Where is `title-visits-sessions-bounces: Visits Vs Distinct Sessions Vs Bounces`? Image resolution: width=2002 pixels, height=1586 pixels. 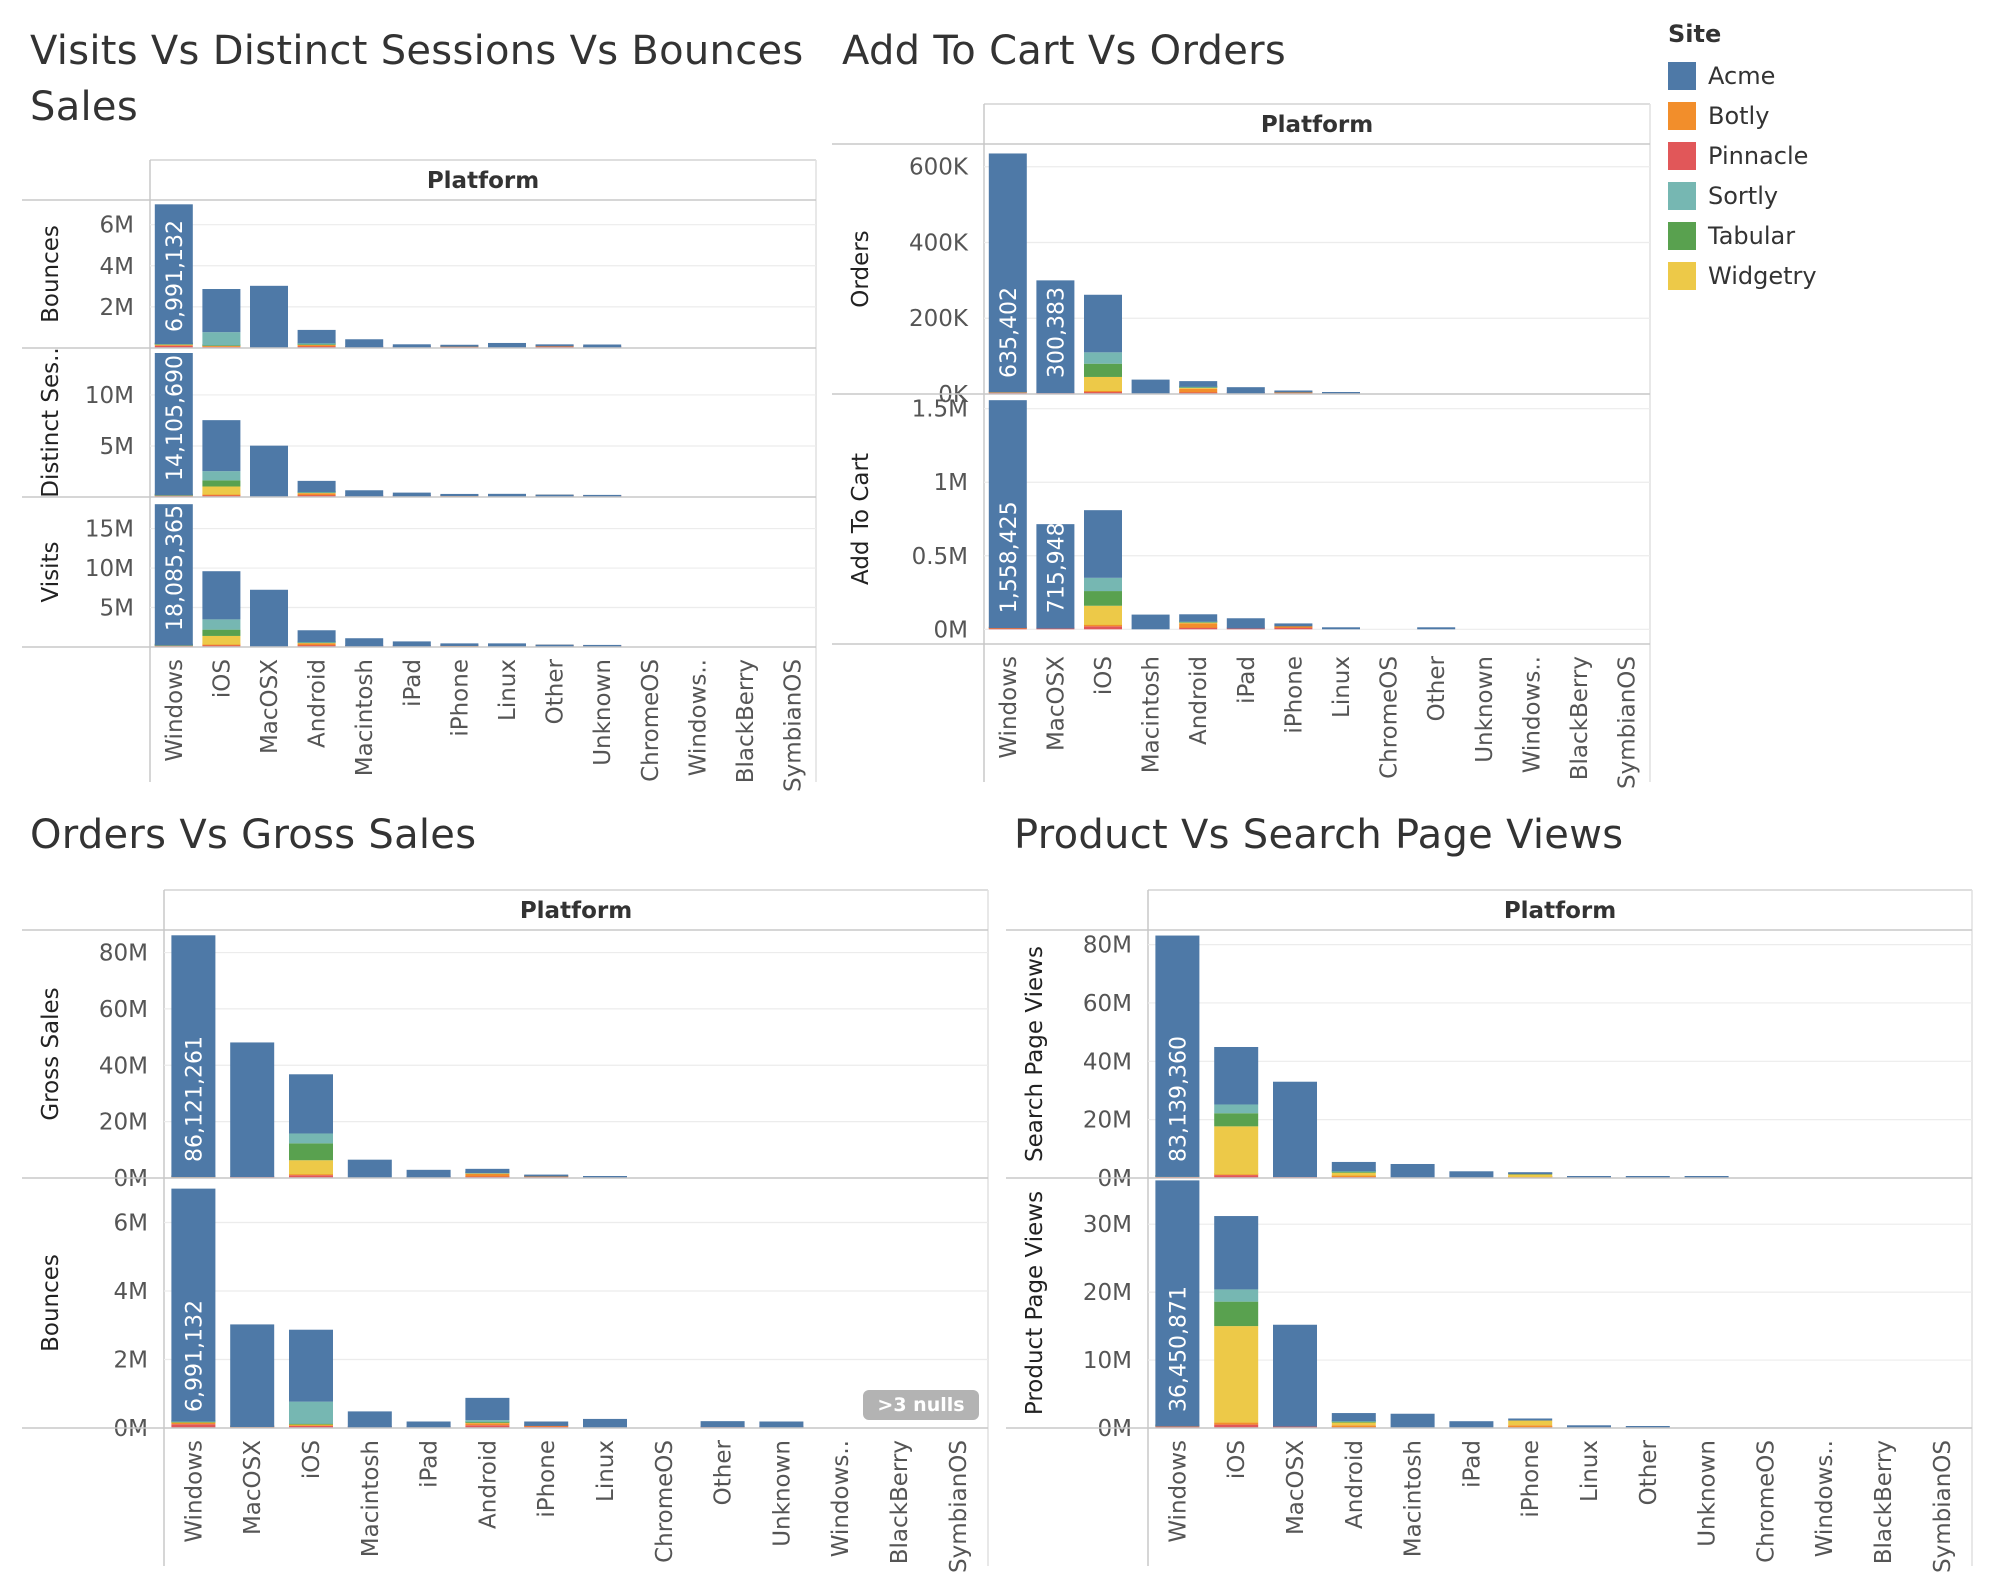 title-visits-sessions-bounces: Visits Vs Distinct Sessions Vs Bounces is located at coordinates (417, 51).